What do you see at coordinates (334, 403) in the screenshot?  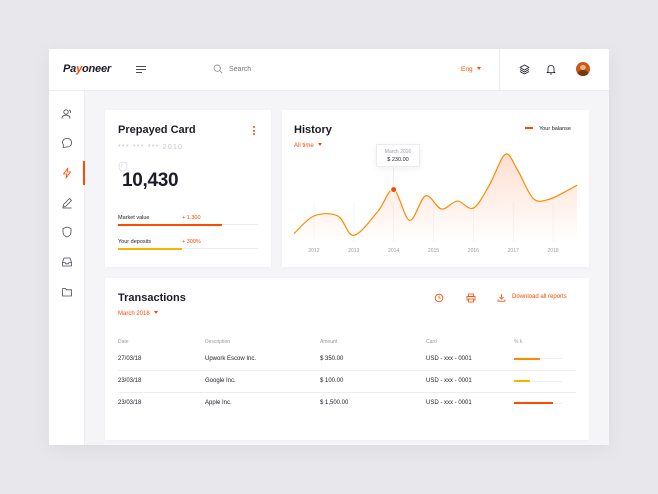 I see `row-amount: $ 1,500.00` at bounding box center [334, 403].